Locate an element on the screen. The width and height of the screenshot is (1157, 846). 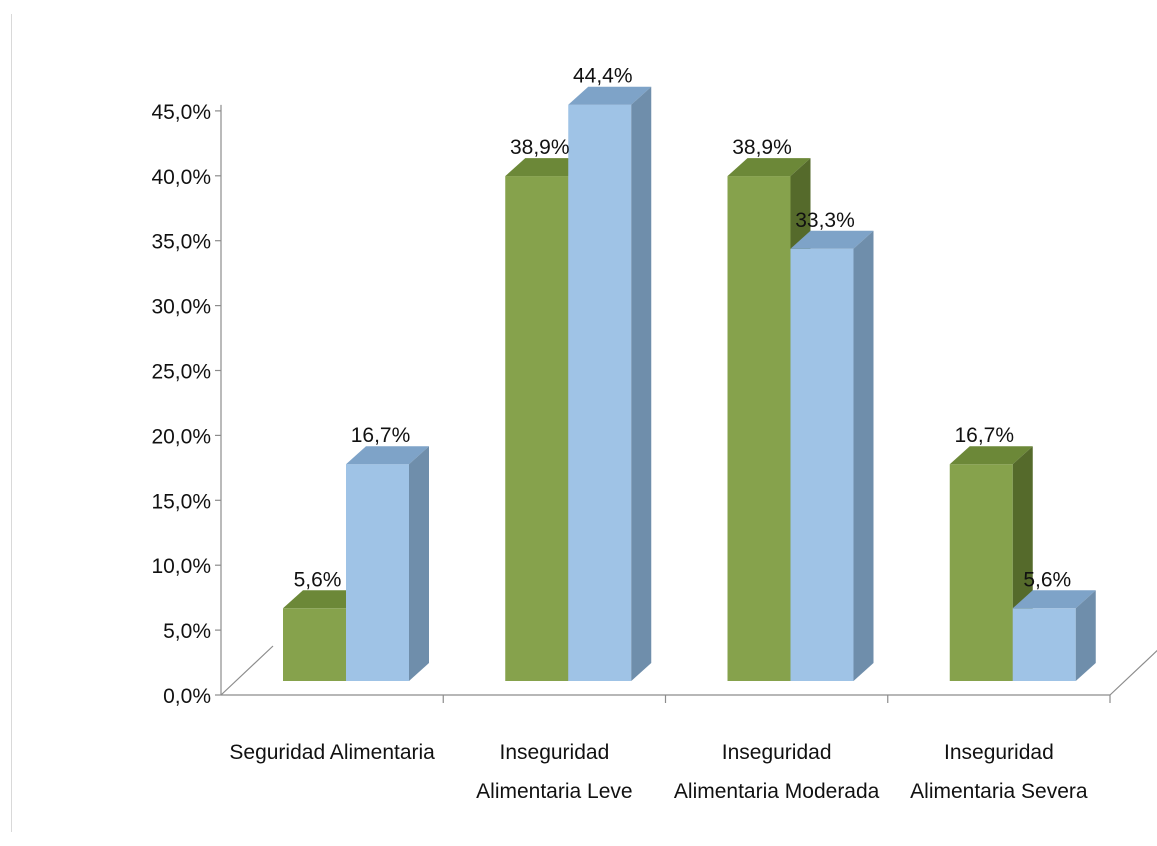
y-tick-label: 45,0% is located at coordinates (181, 112).